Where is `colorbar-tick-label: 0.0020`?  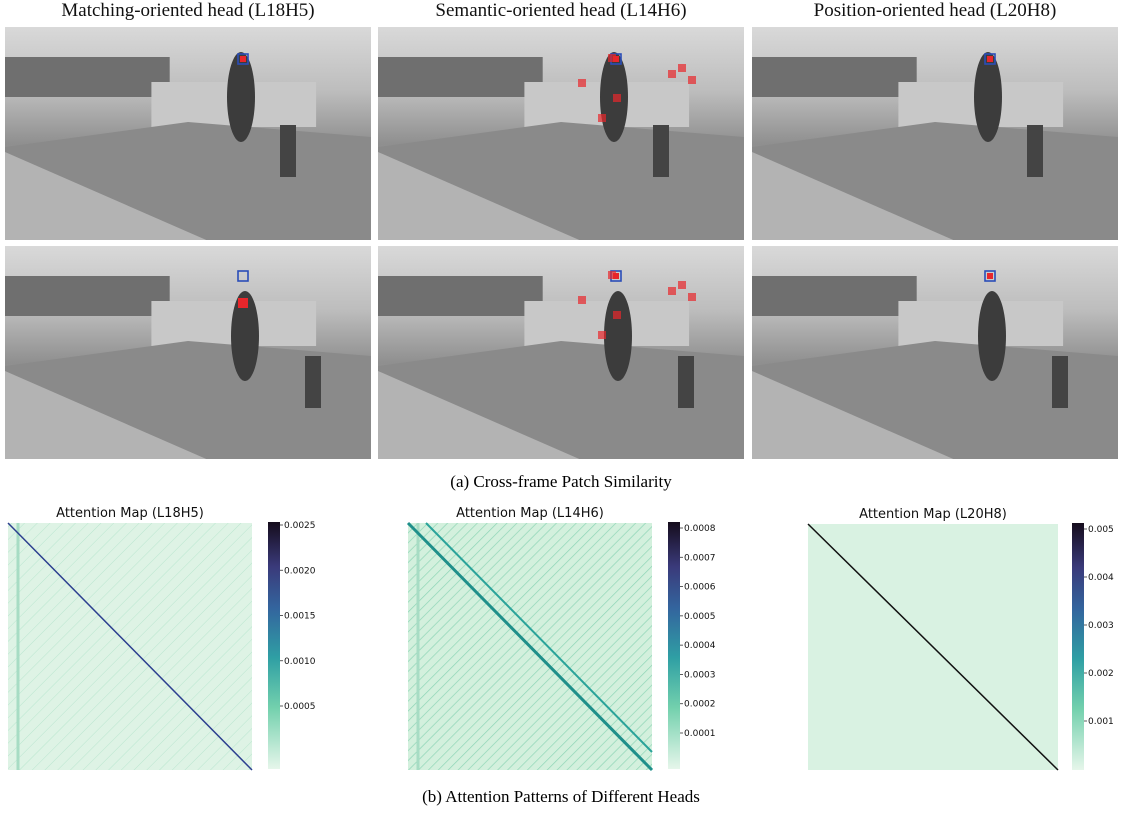
colorbar-tick-label: 0.0020 is located at coordinates (300, 571).